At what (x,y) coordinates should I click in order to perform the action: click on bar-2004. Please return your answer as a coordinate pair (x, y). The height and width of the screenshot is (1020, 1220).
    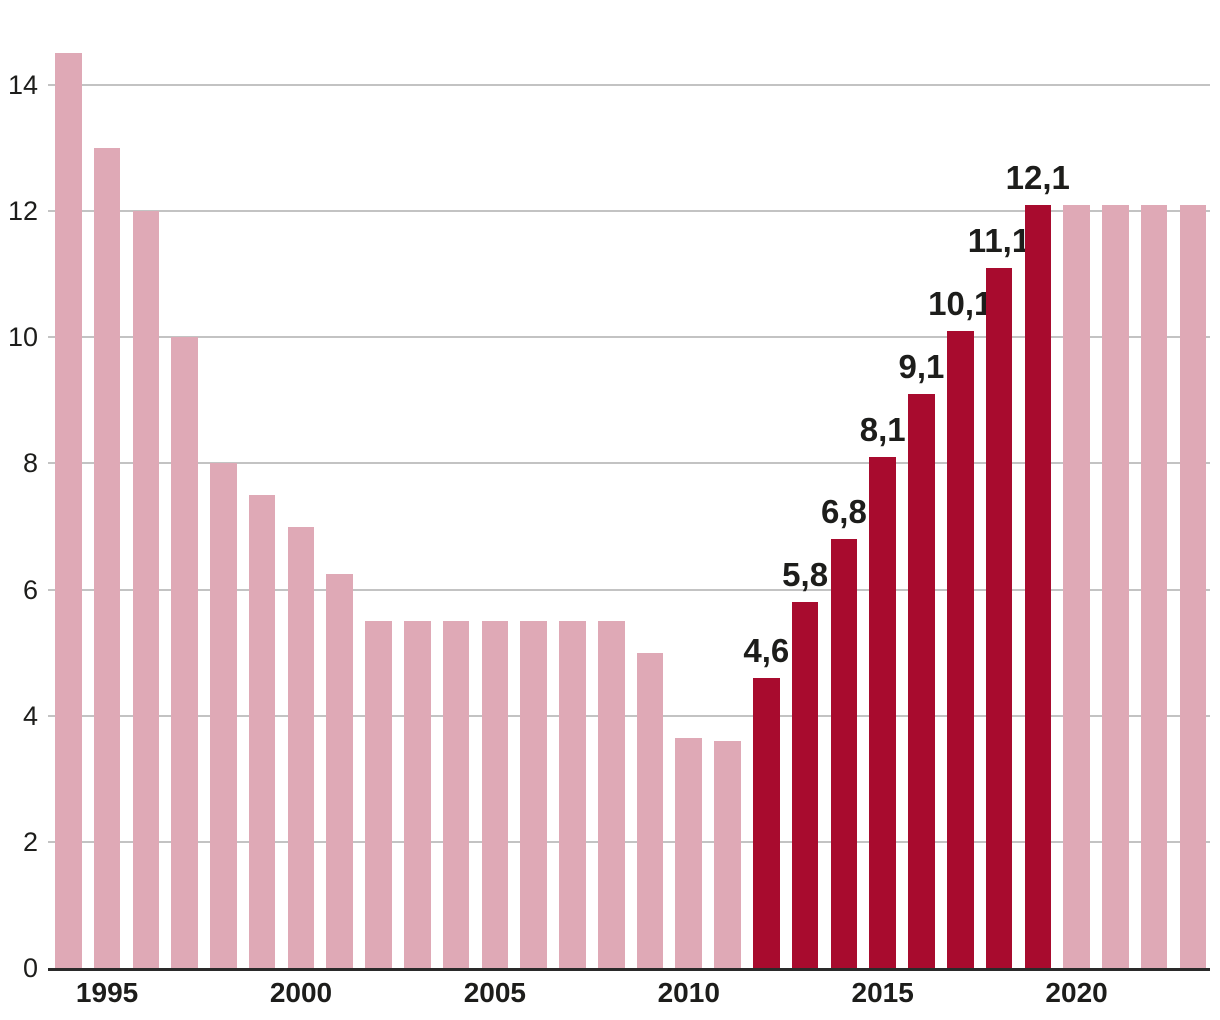
    Looking at the image, I should click on (456, 794).